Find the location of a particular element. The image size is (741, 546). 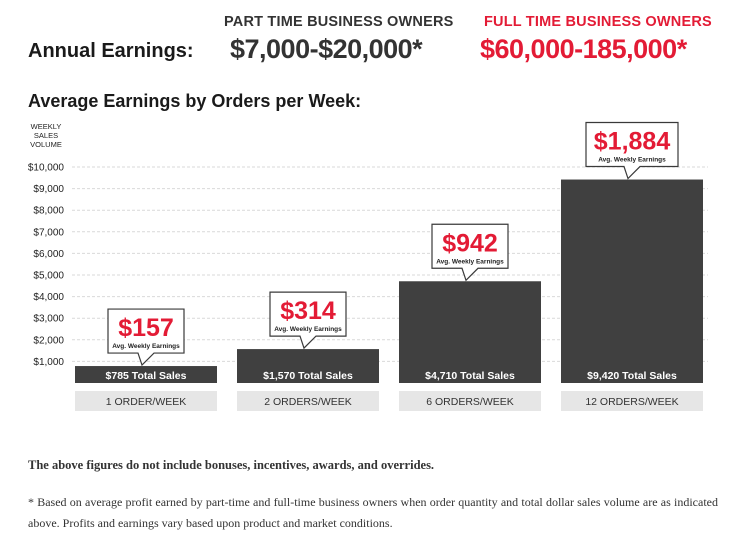

y-tick-label: $8,000 is located at coordinates (48, 211).